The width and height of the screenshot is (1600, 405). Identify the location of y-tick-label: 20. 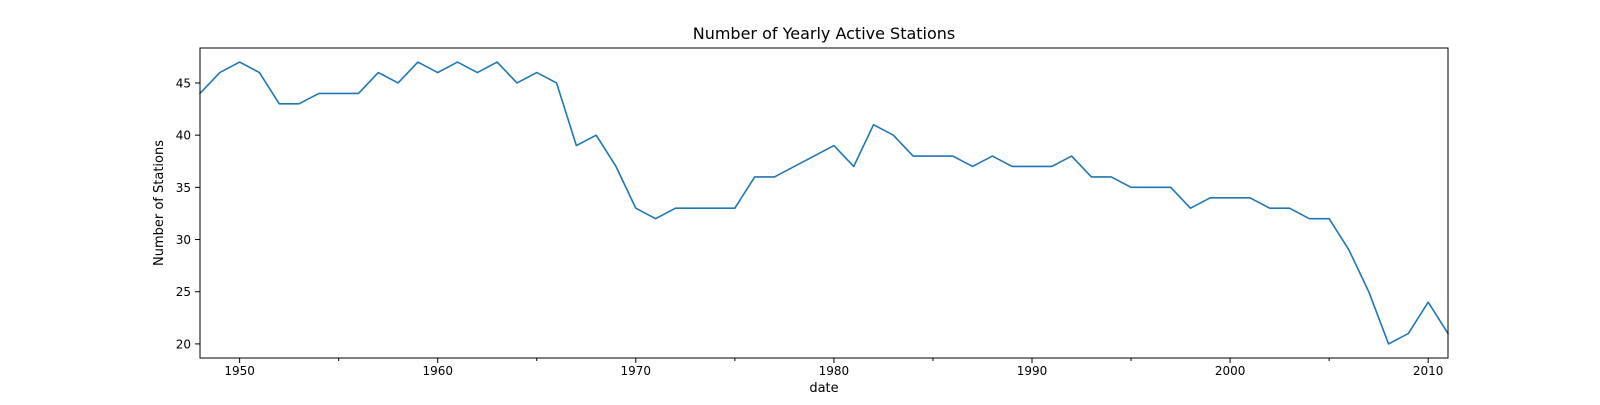
(183, 344).